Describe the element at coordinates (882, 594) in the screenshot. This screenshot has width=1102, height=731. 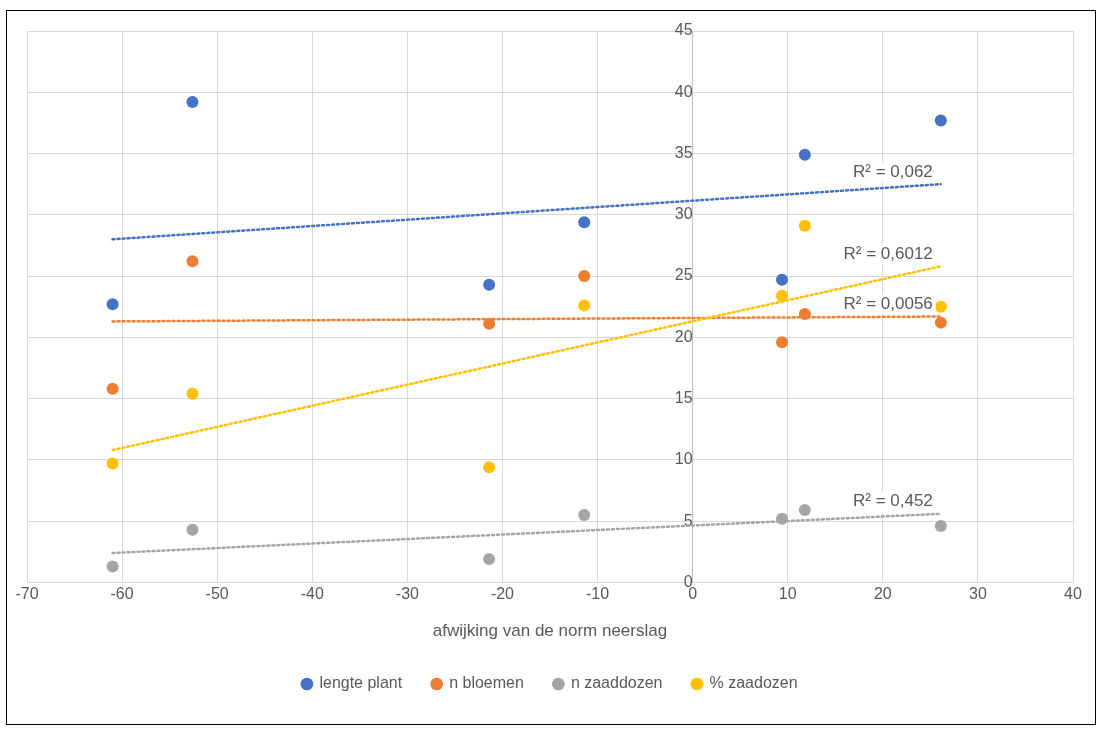
I see `x-tick-label: 20` at that location.